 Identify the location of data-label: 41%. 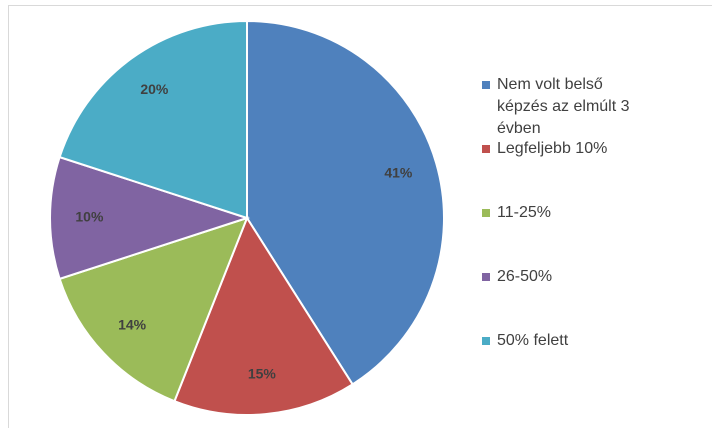
(398, 173).